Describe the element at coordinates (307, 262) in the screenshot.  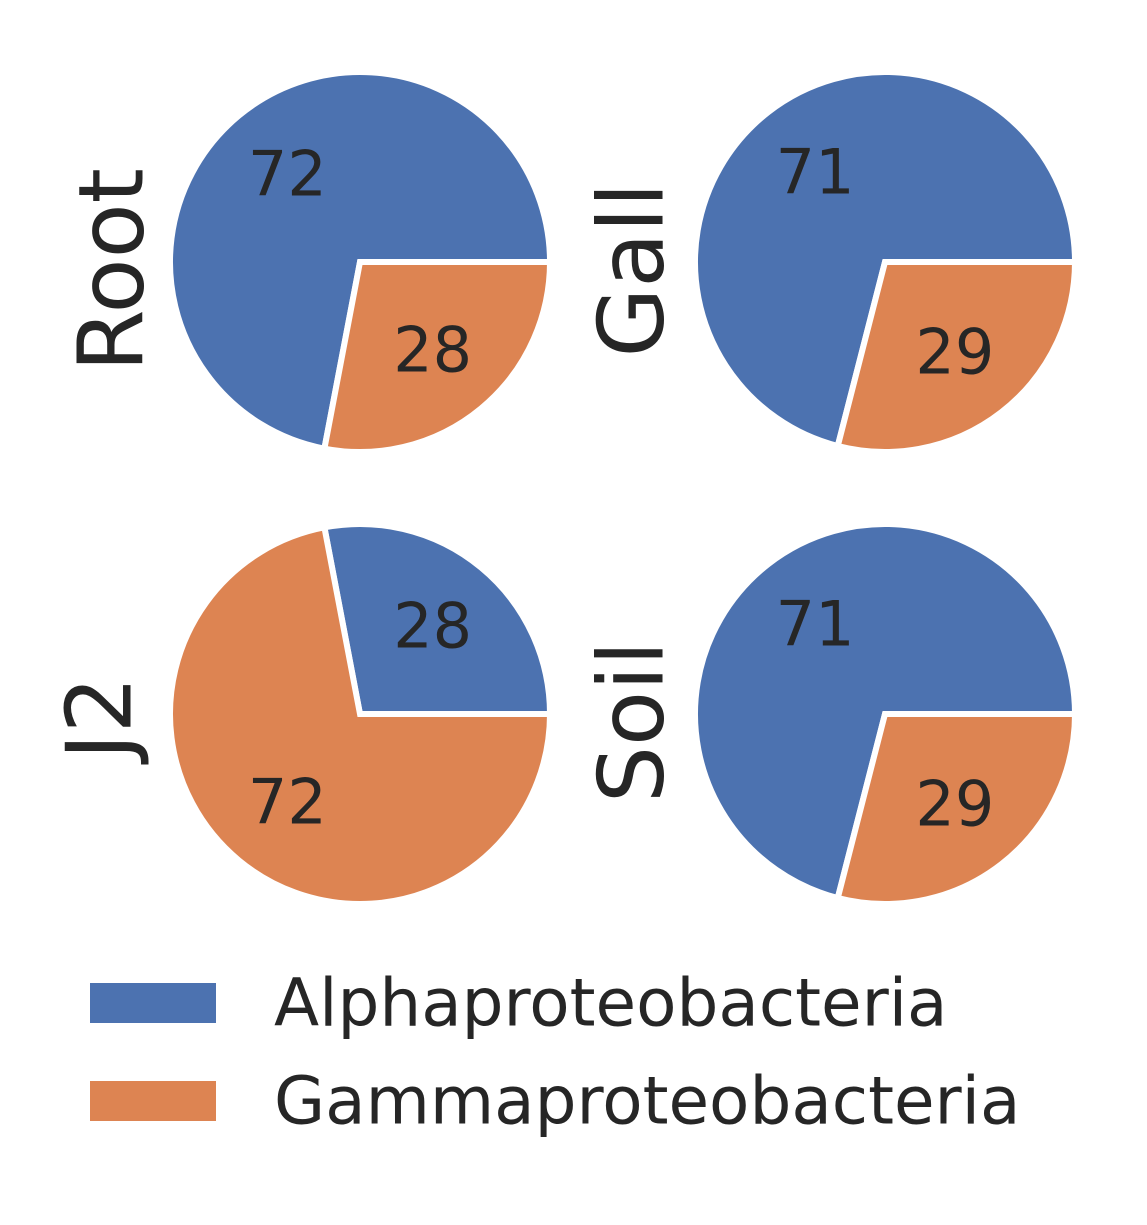
I see `pie-root: 72 28 Root` at that location.